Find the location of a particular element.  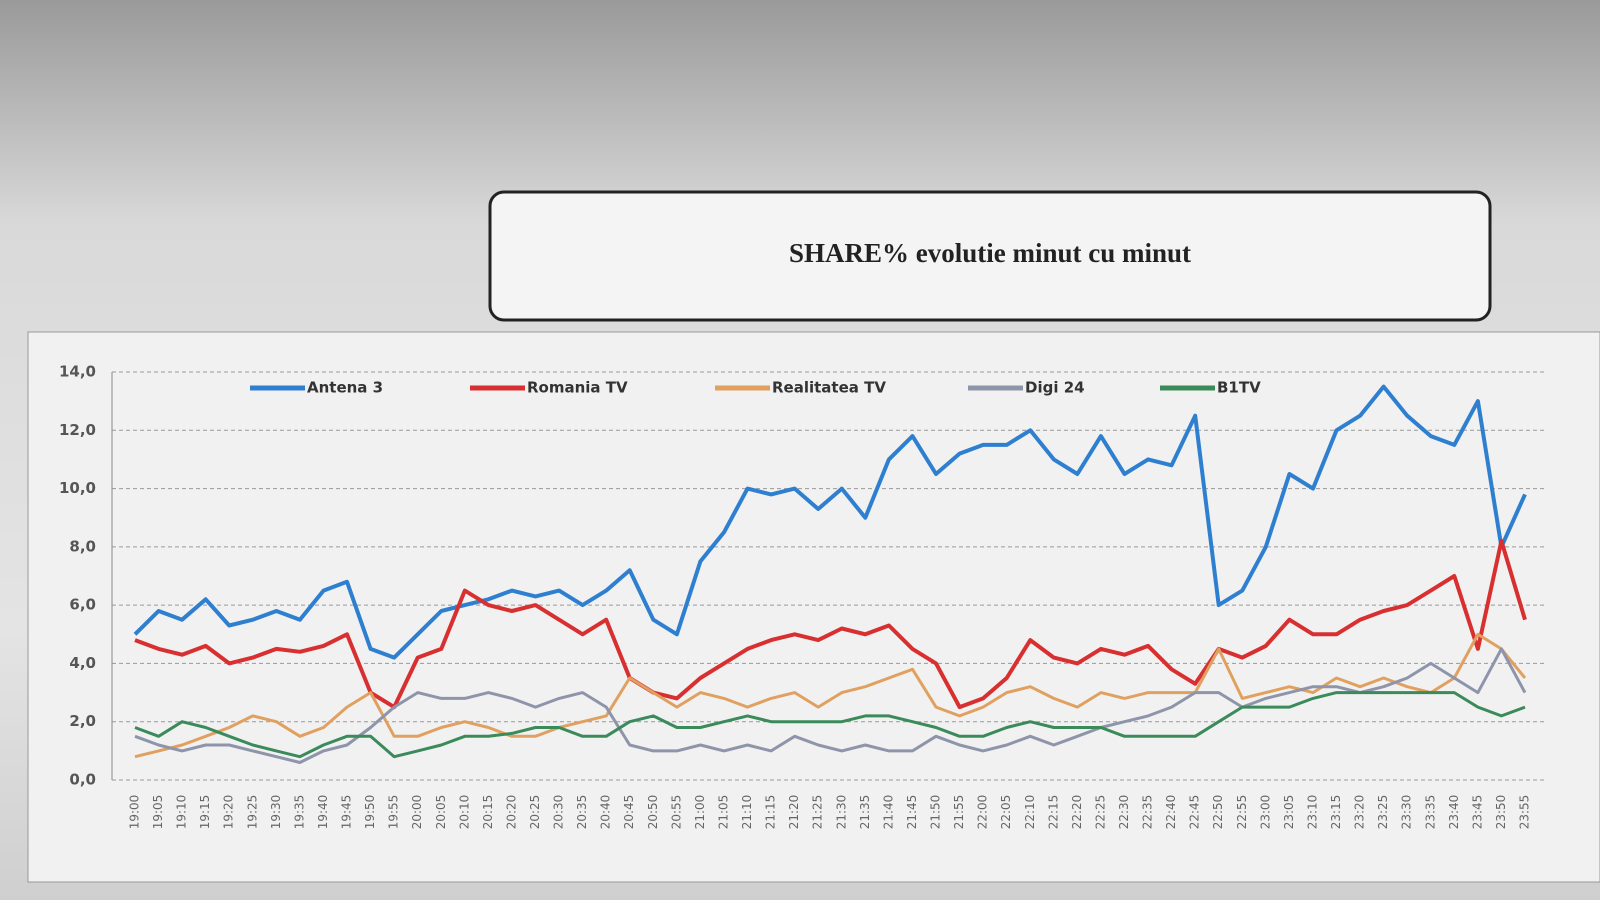

x-tick-label: 23:25 is located at coordinates (1383, 812).